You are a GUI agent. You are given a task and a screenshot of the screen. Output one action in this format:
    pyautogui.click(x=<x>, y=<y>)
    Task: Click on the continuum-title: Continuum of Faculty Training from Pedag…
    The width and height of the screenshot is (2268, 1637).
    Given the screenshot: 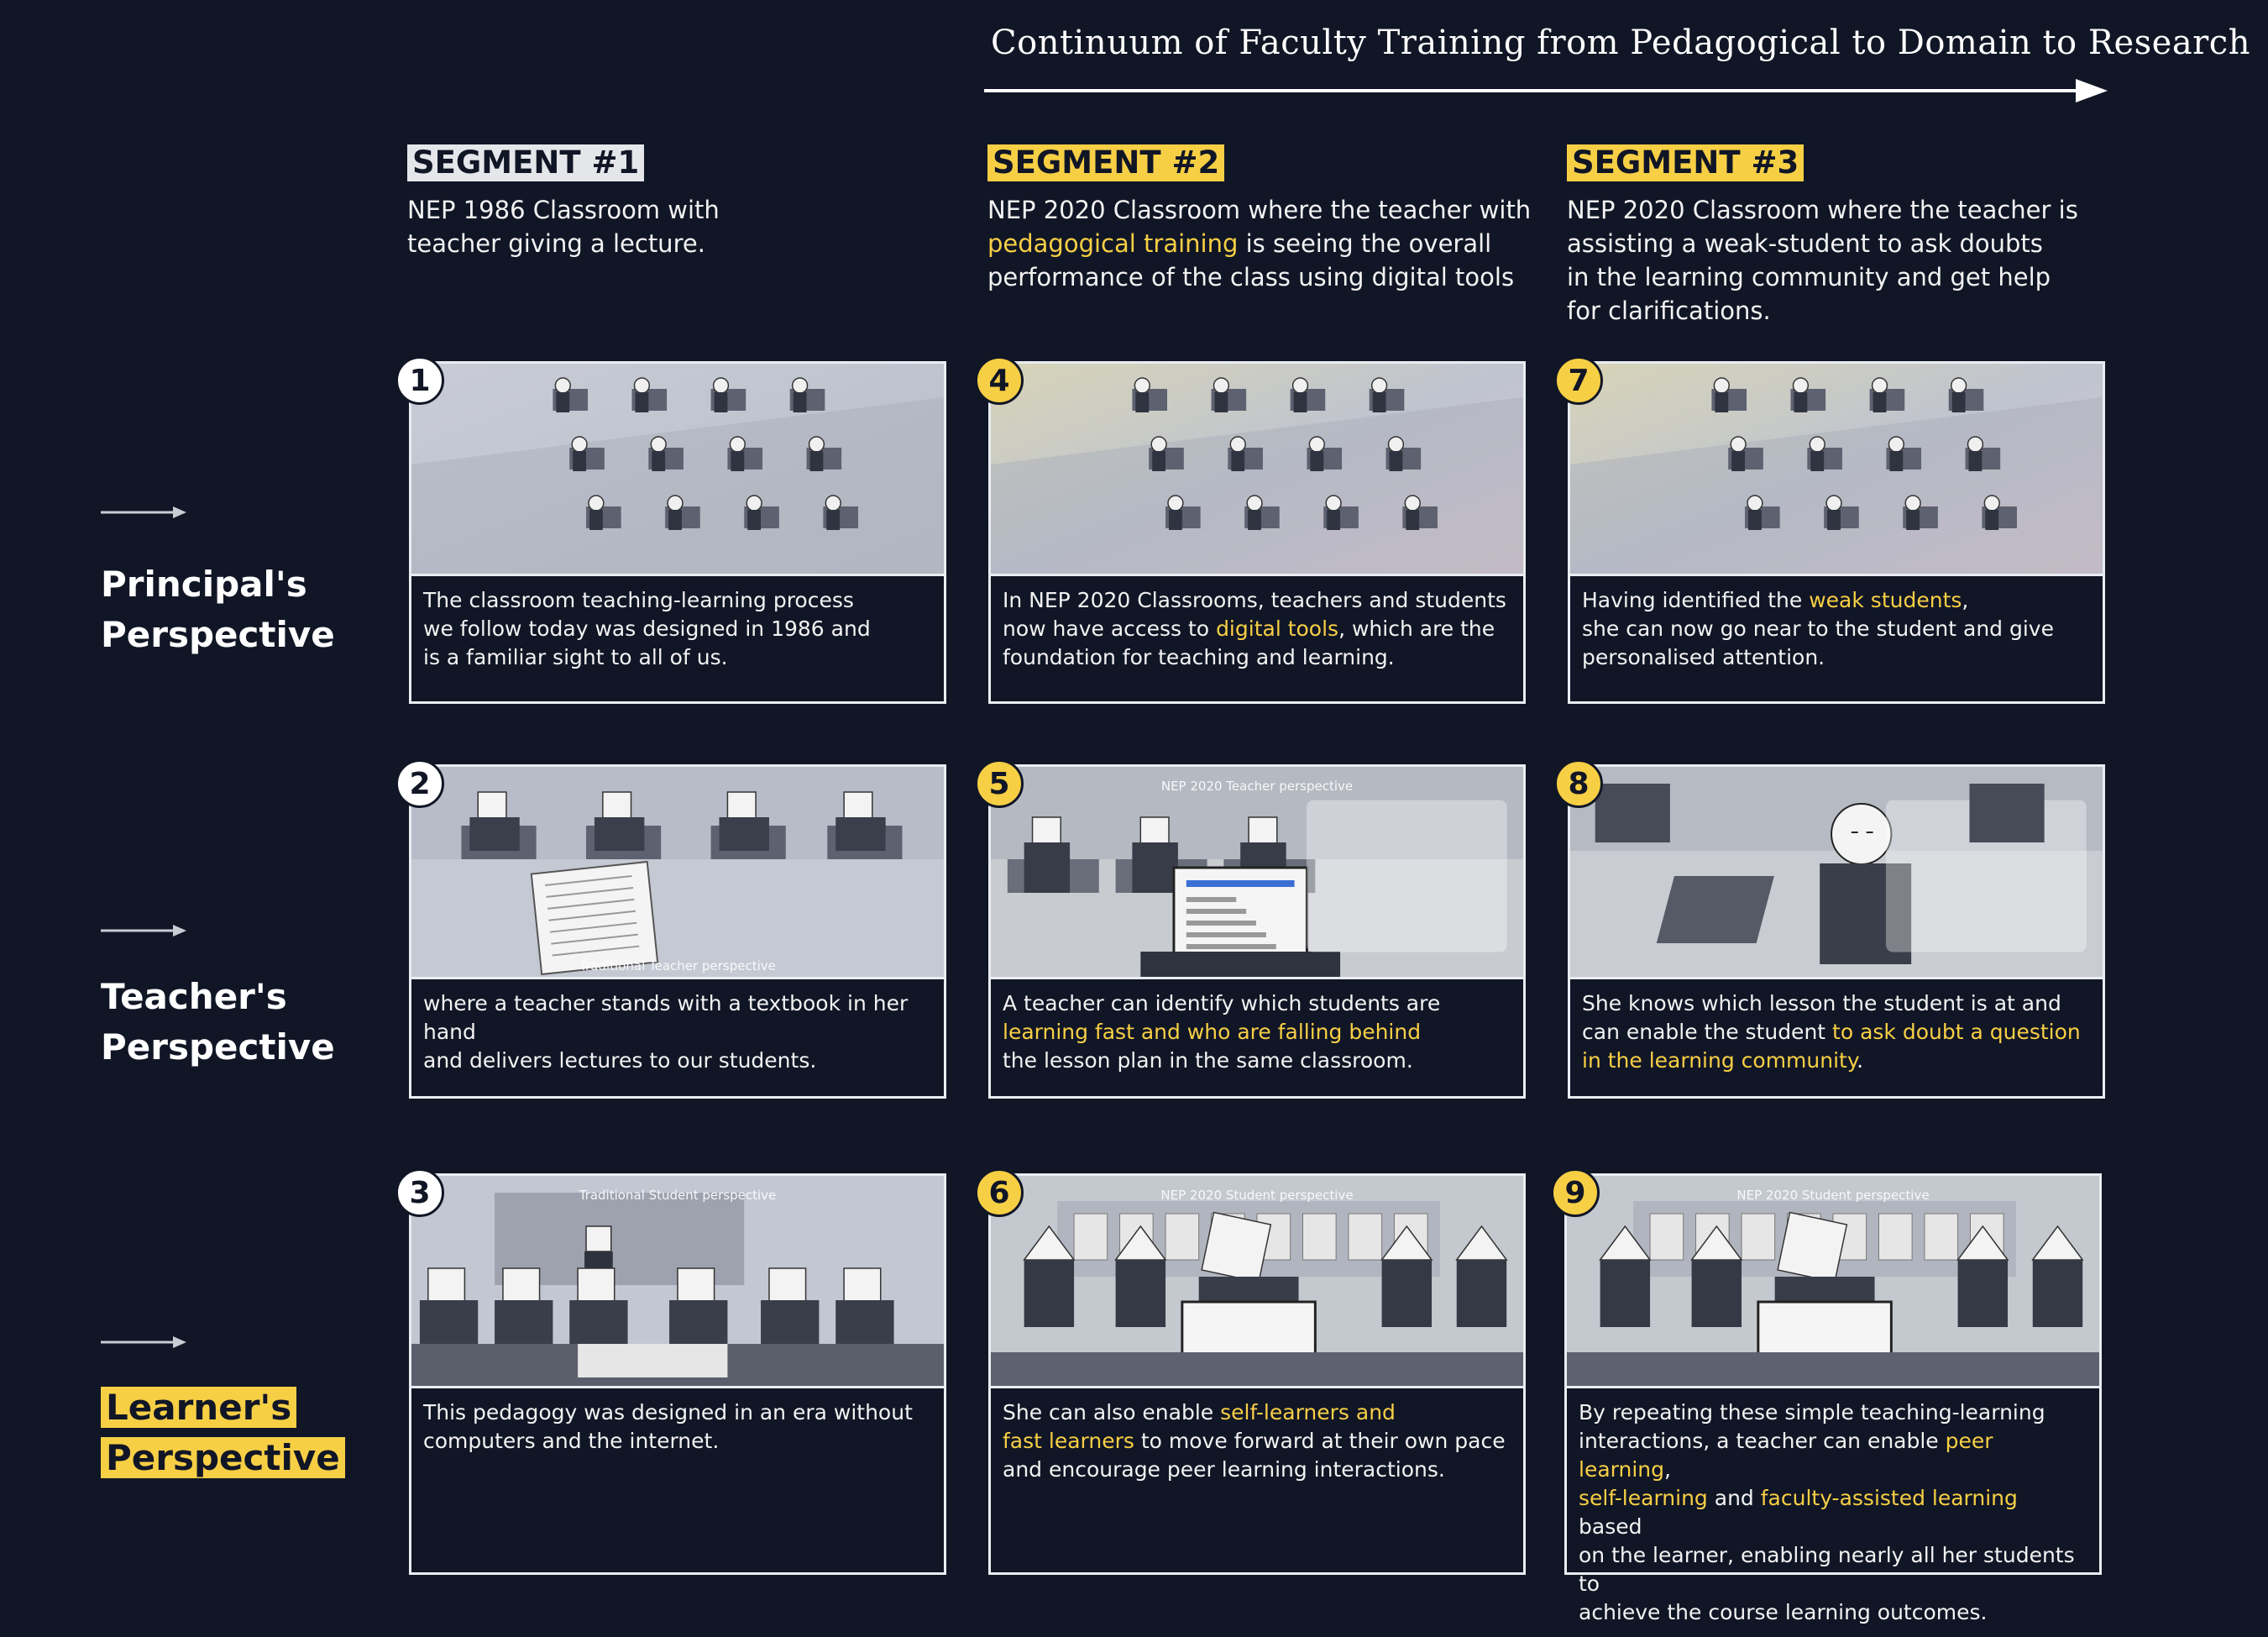 What is the action you would take?
    pyautogui.click(x=1620, y=43)
    